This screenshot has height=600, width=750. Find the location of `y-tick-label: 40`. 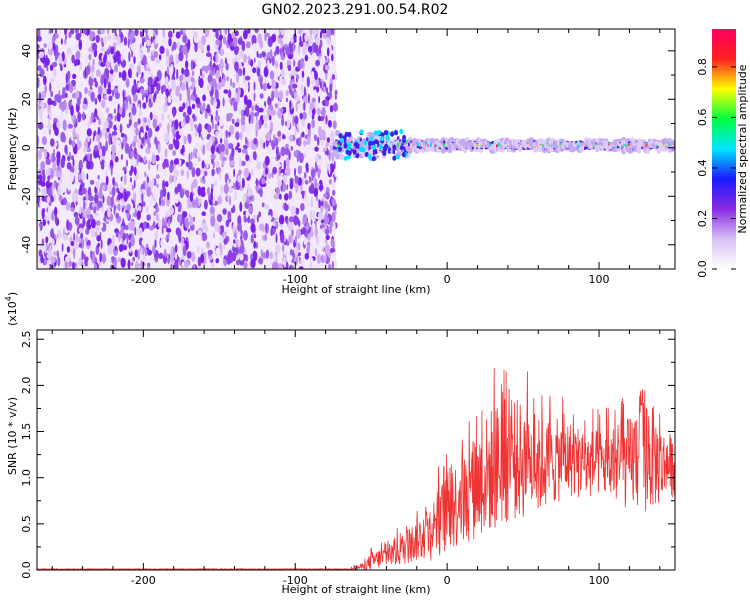

y-tick-label: 40 is located at coordinates (26, 51).